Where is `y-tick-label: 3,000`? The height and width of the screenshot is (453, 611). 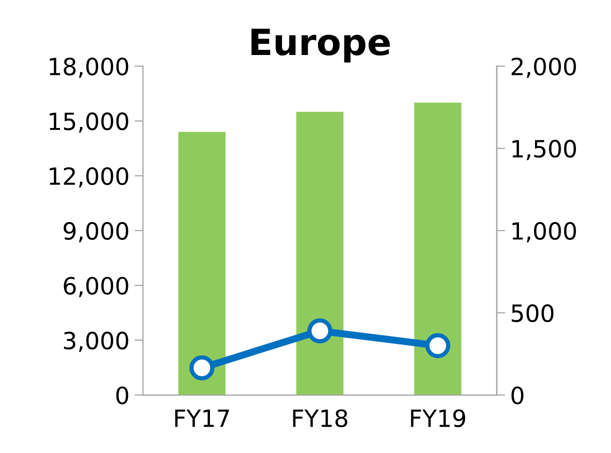
y-tick-label: 3,000 is located at coordinates (96, 342).